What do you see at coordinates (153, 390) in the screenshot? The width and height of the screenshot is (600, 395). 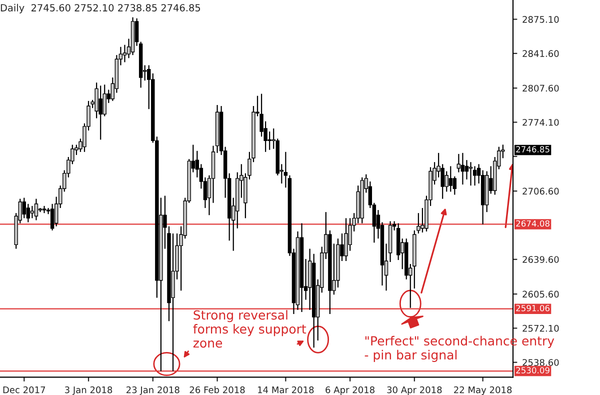 I see `x-tick-label: 23 Jan 2018` at bounding box center [153, 390].